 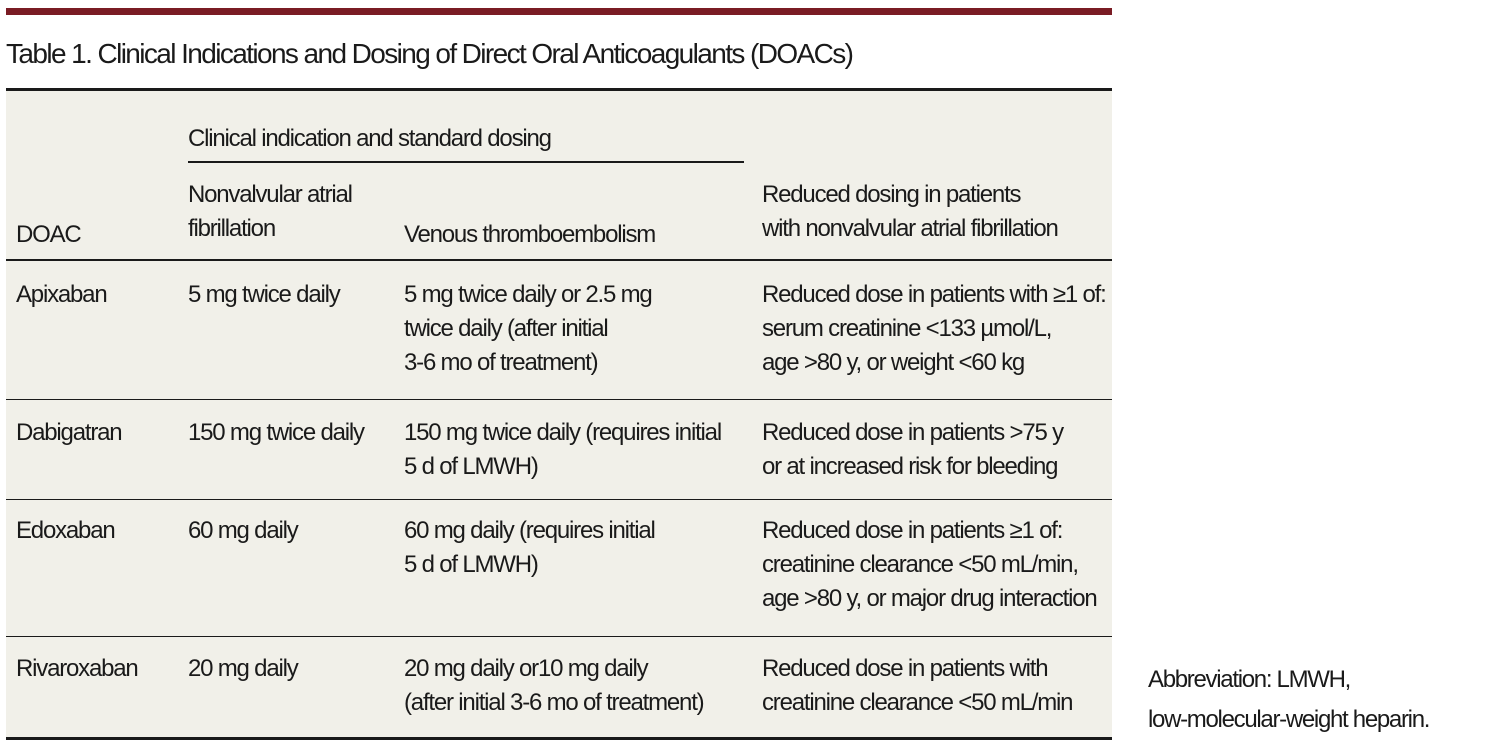 I want to click on accent-rule, so click(x=559, y=11).